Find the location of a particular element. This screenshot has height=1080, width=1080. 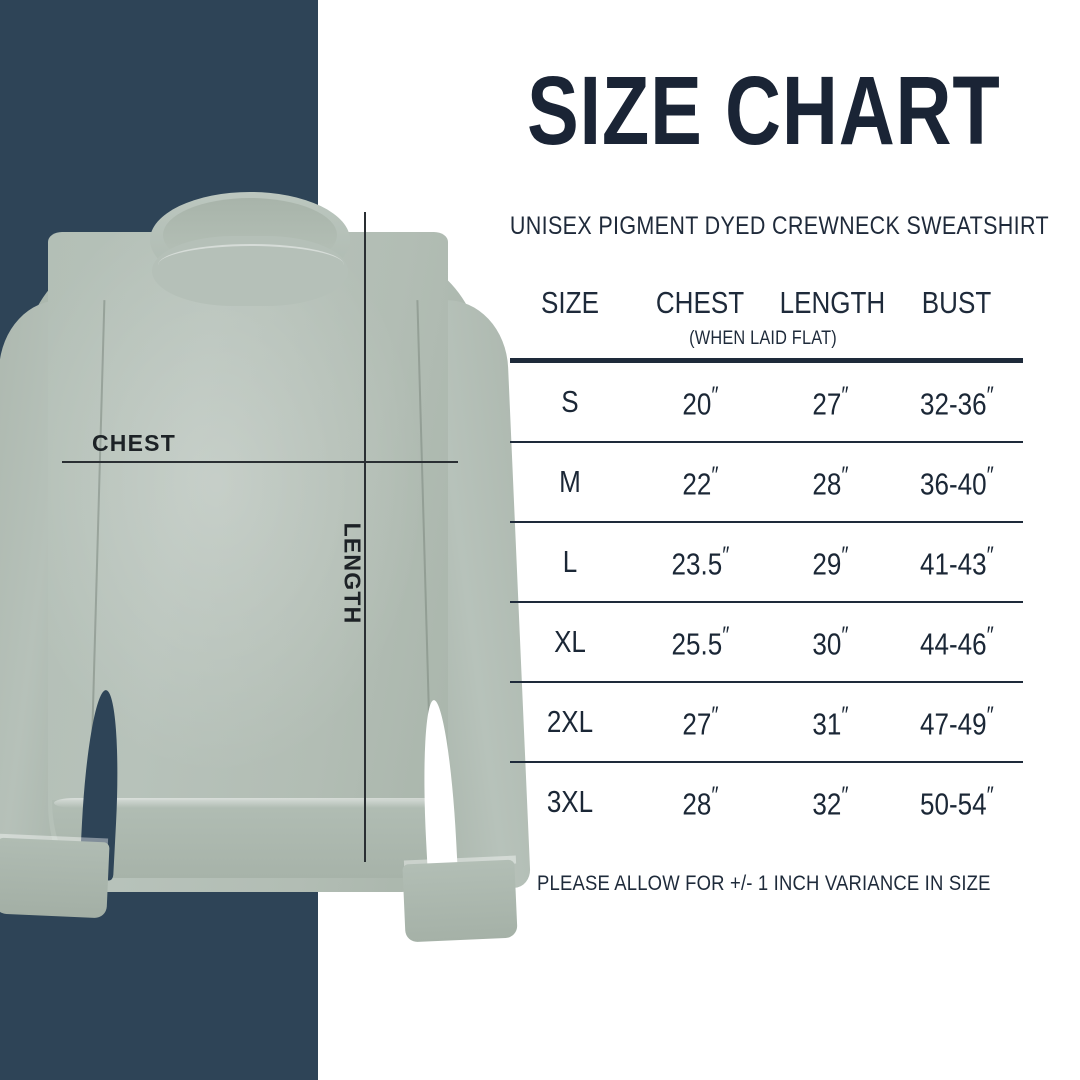

cell-size: 3XL is located at coordinates (570, 801).